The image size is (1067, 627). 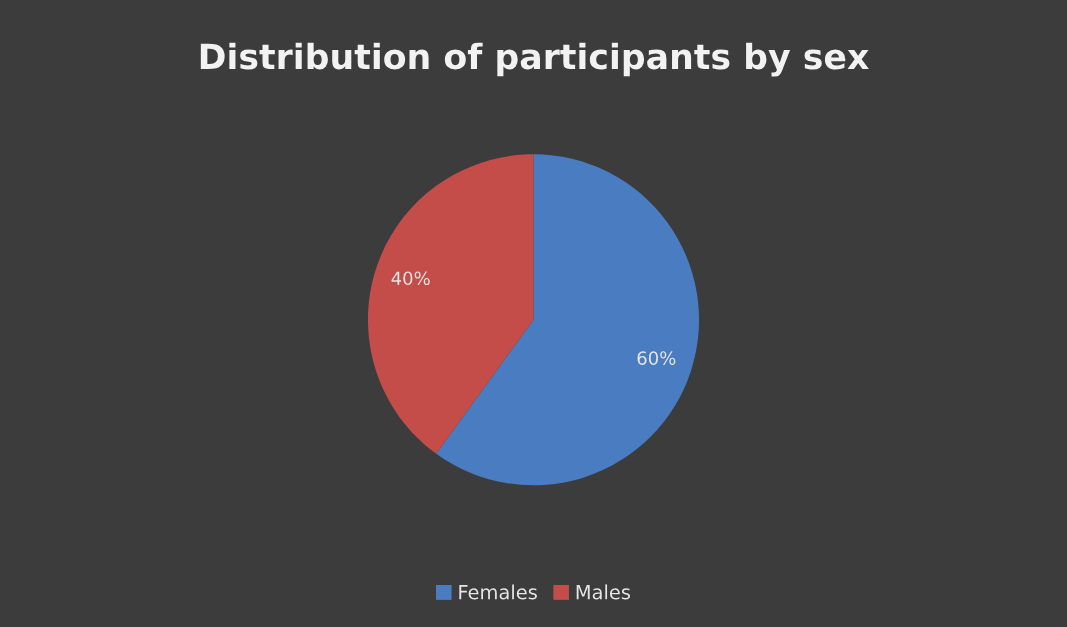 I want to click on legend-label: Males, so click(x=603, y=592).